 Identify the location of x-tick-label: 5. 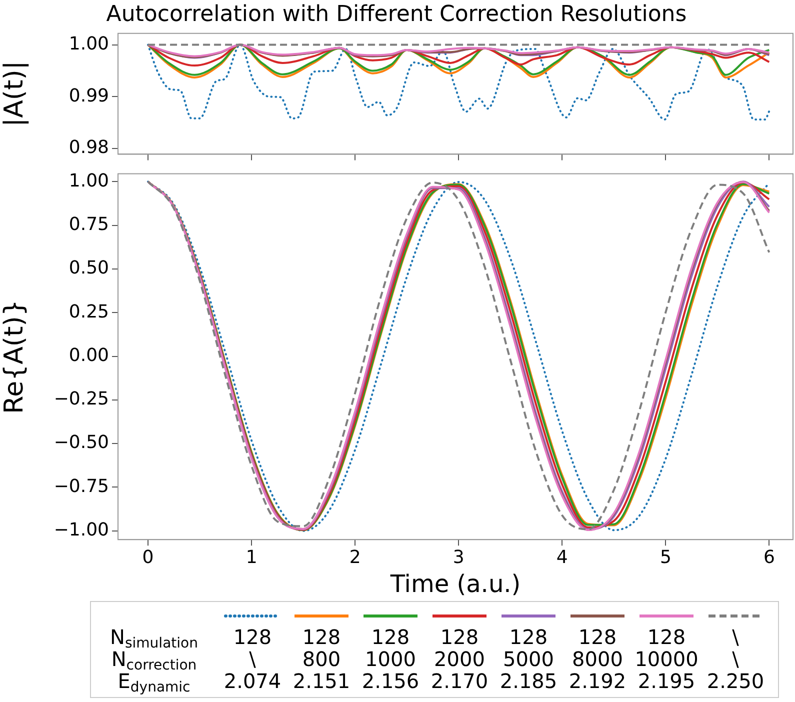
(666, 557).